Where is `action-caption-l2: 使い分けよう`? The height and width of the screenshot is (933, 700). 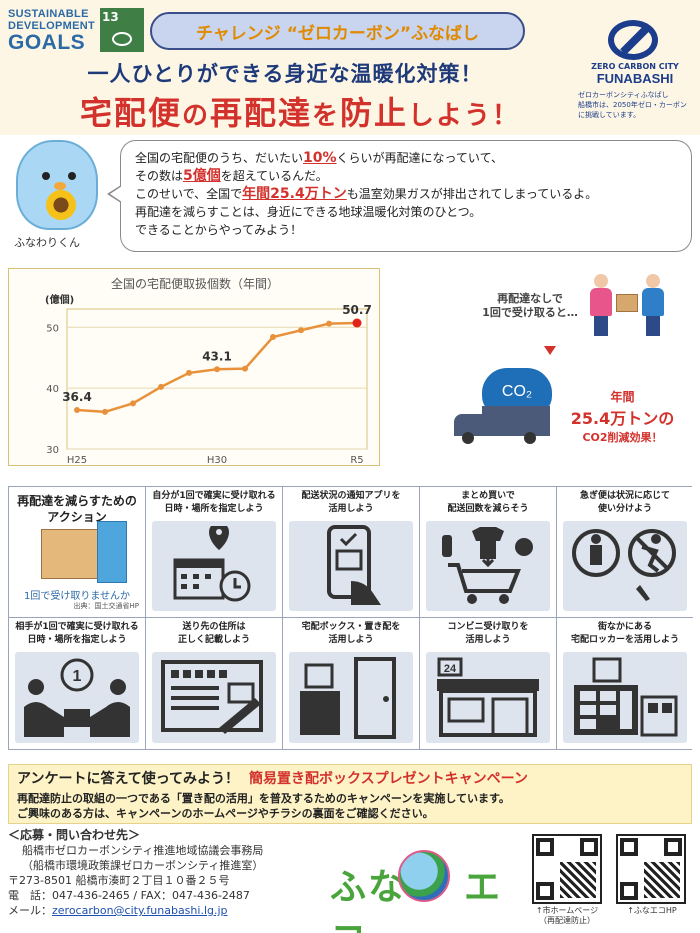 action-caption-l2: 使い分けよう is located at coordinates (624, 509).